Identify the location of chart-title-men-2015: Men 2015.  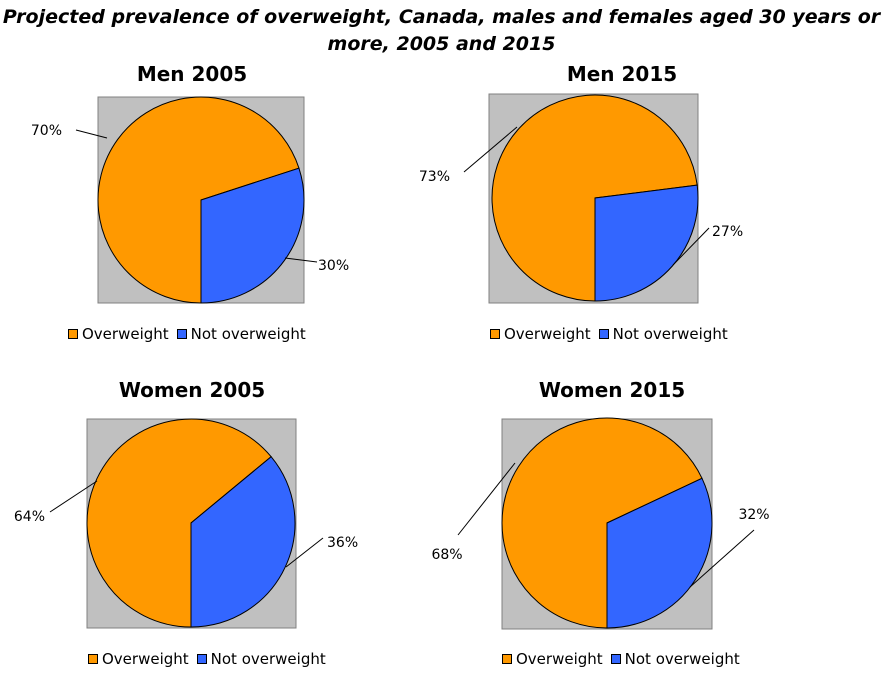
(622, 74).